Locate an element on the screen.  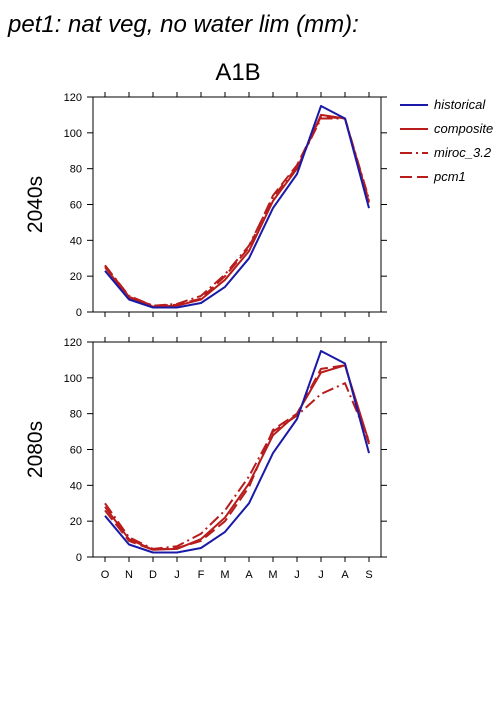
panel-label: 2080s is located at coordinates (35, 449).